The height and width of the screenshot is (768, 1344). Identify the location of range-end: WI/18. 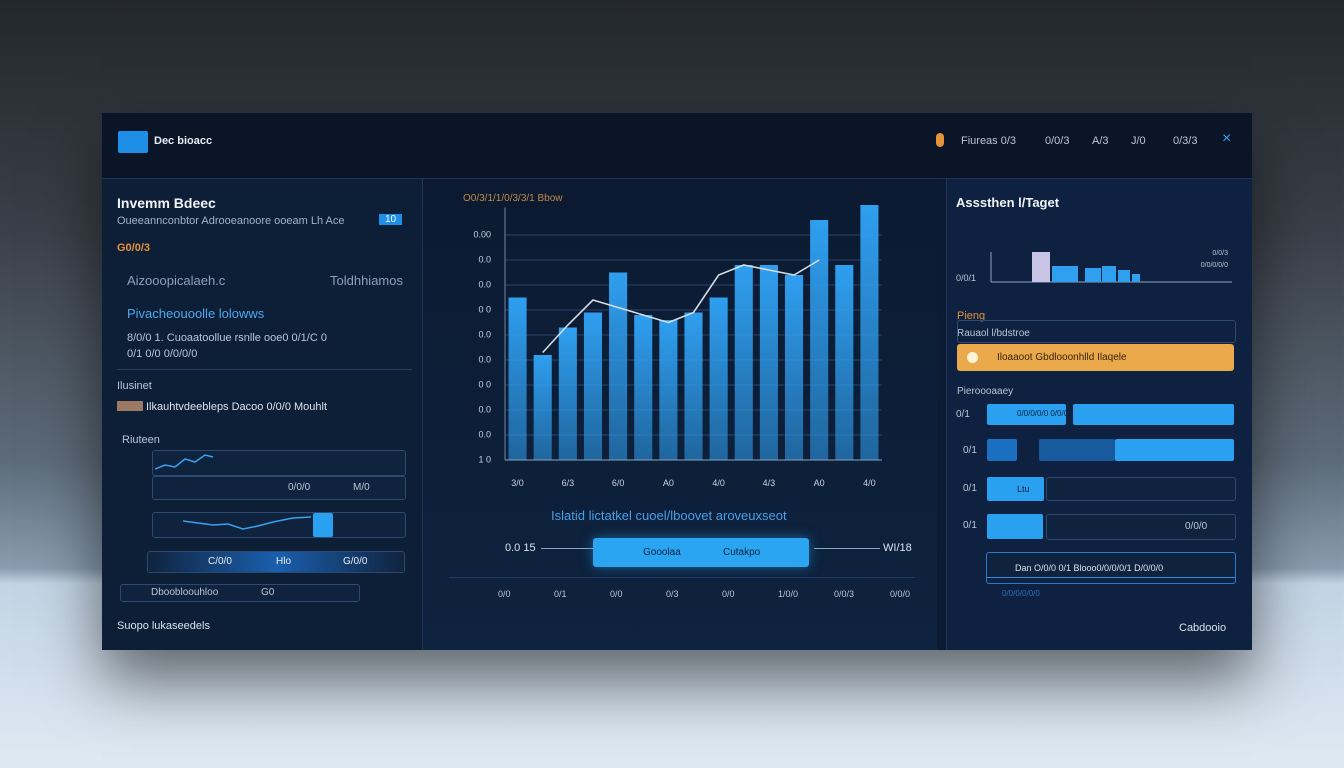
(897, 548).